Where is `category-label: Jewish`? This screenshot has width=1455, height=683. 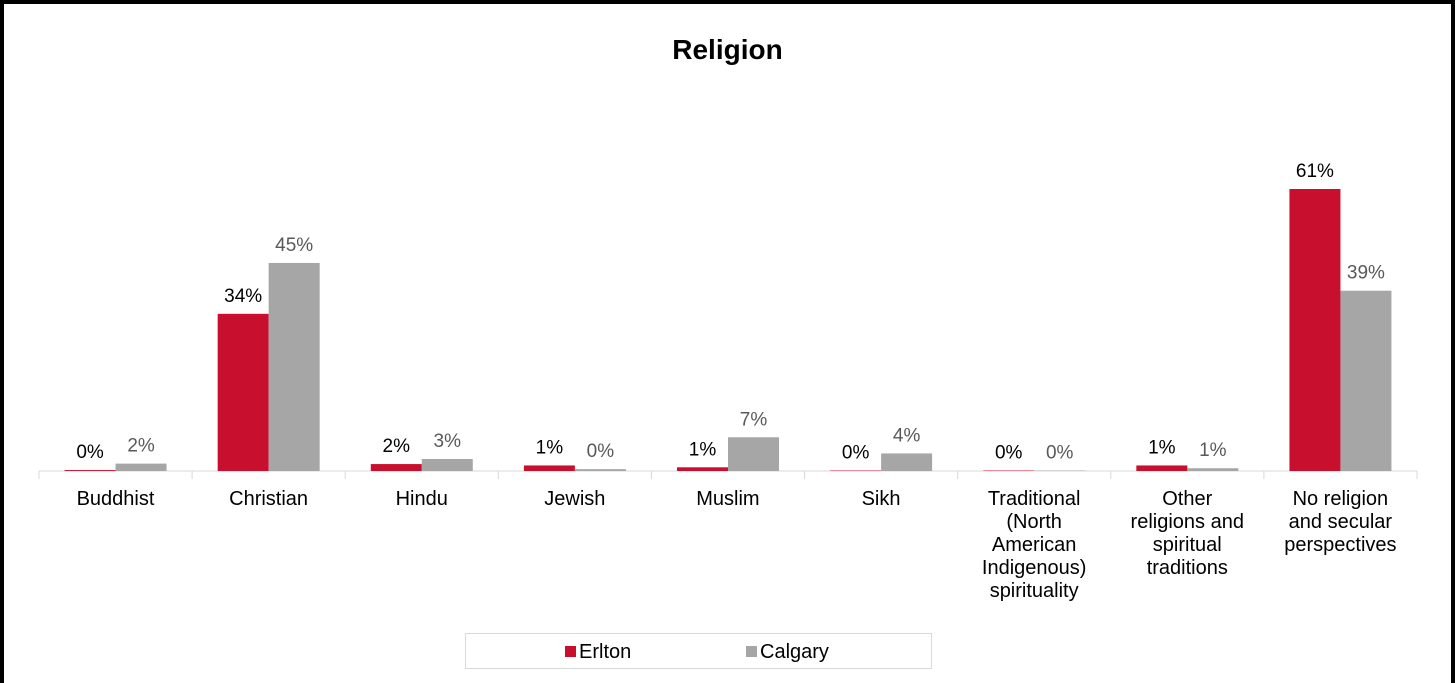
category-label: Jewish is located at coordinates (575, 499).